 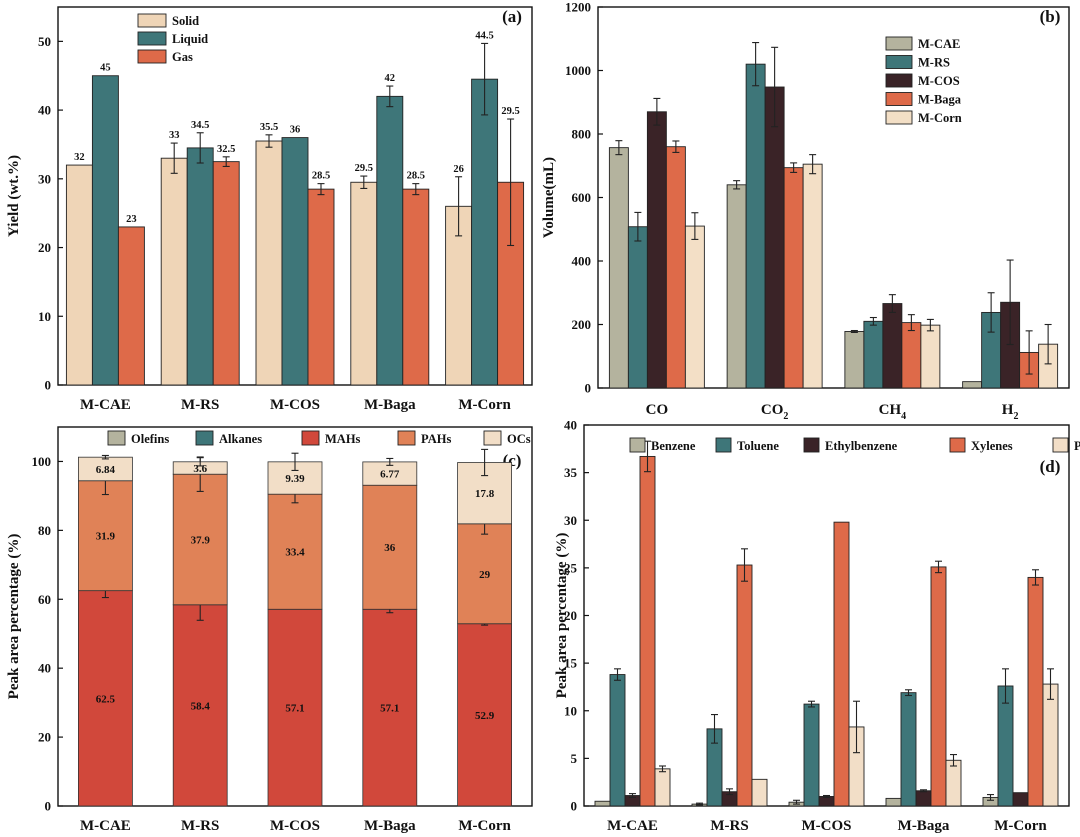 What do you see at coordinates (79, 157) in the screenshot?
I see `panel-a-data-label: 32` at bounding box center [79, 157].